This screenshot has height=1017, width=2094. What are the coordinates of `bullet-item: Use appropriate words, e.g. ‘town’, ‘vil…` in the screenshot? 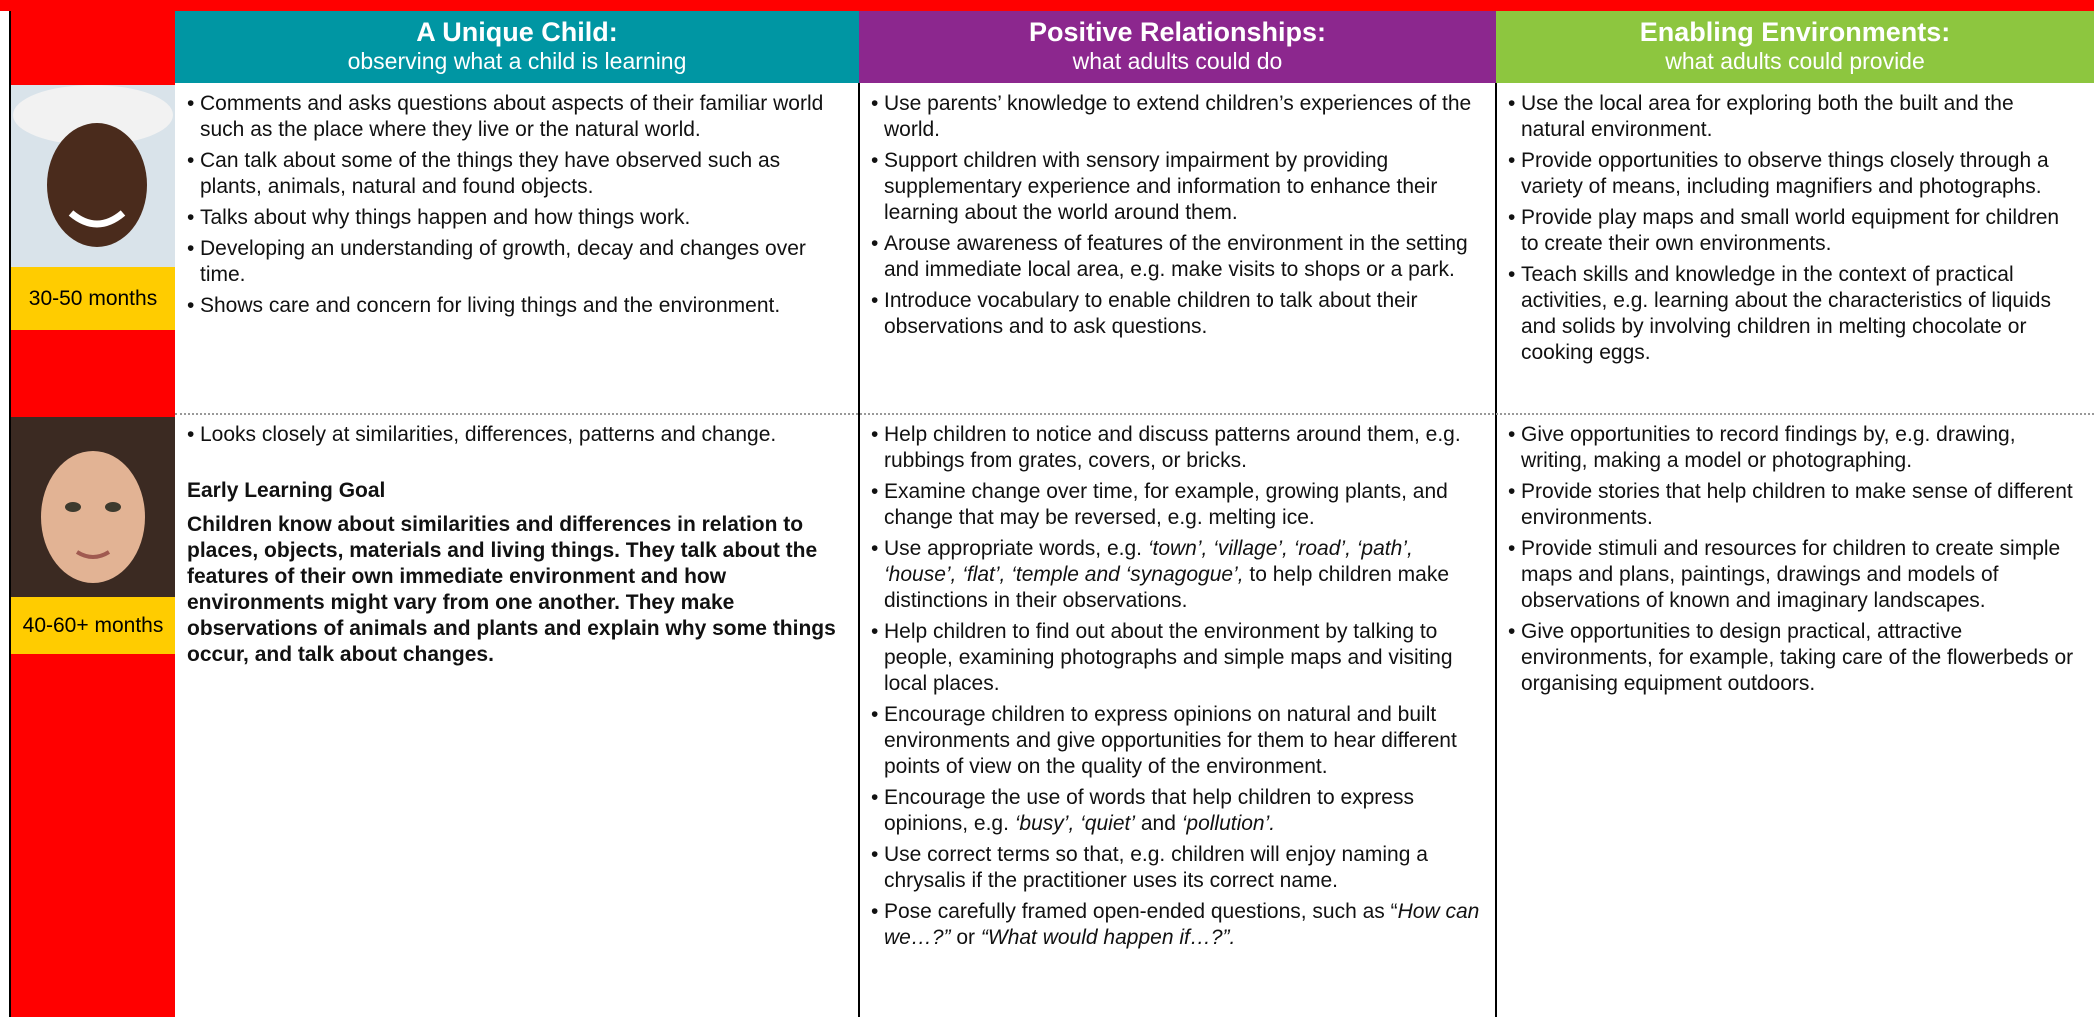 It's located at (1177, 575).